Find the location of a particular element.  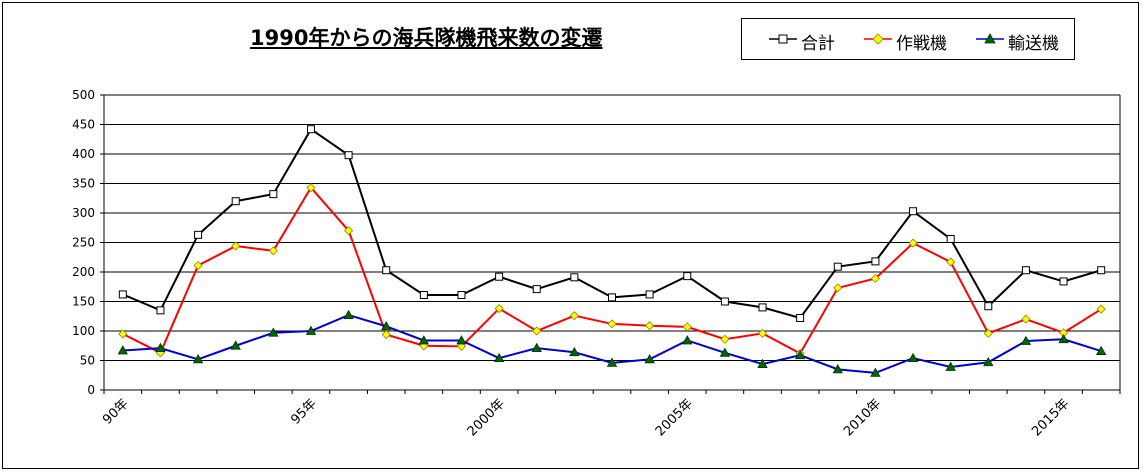

x-tick-label: 90年 is located at coordinates (115, 411).